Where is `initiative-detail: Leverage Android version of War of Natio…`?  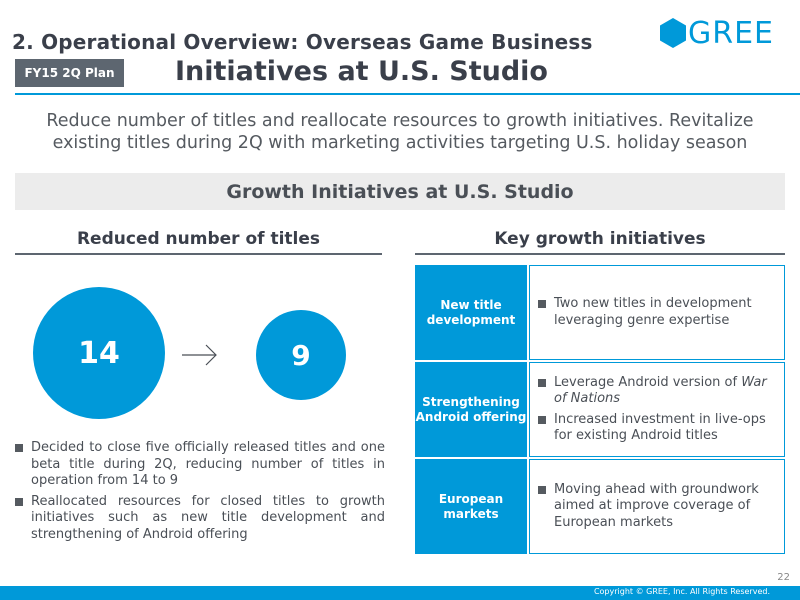
initiative-detail: Leverage Android version of War of Natio… is located at coordinates (657, 409).